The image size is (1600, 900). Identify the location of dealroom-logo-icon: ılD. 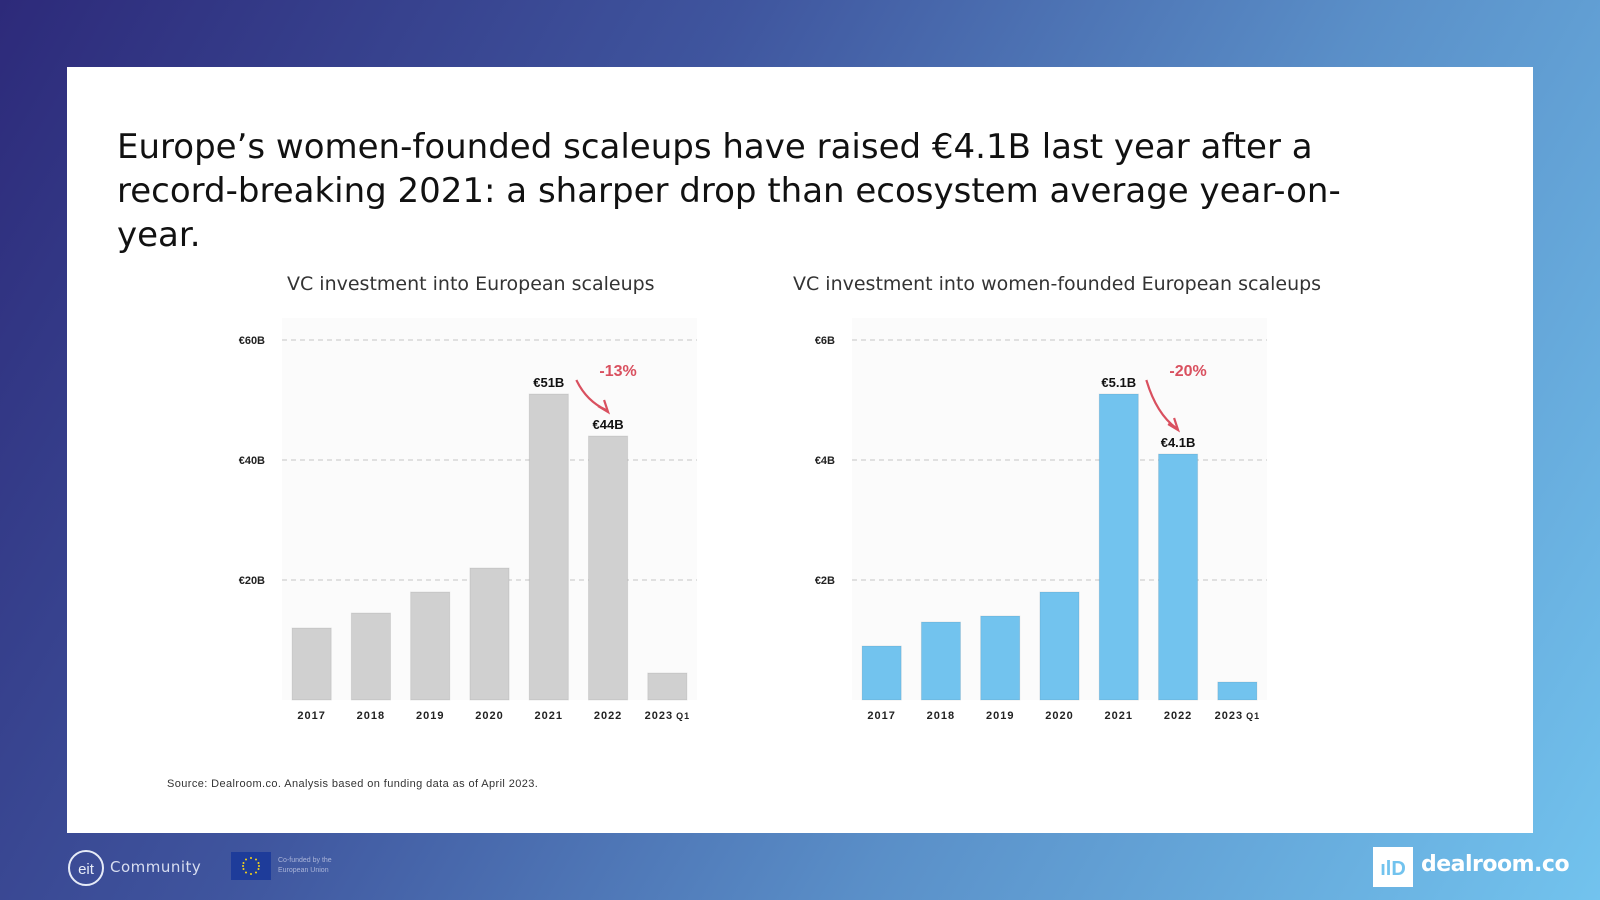
(1393, 867).